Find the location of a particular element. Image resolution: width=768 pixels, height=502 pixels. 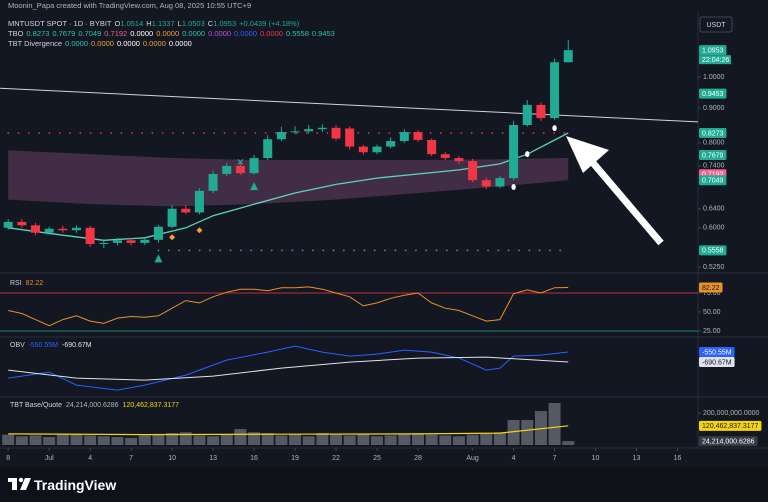

pane-value: 120,462,837.3177 is located at coordinates (151, 405).